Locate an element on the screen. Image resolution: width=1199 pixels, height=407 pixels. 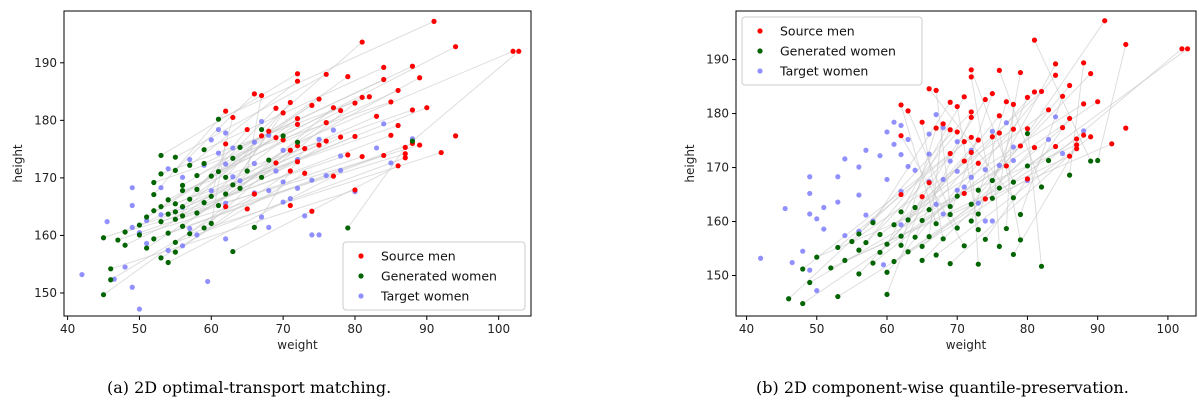
x-tick-label: 60 is located at coordinates (211, 329).